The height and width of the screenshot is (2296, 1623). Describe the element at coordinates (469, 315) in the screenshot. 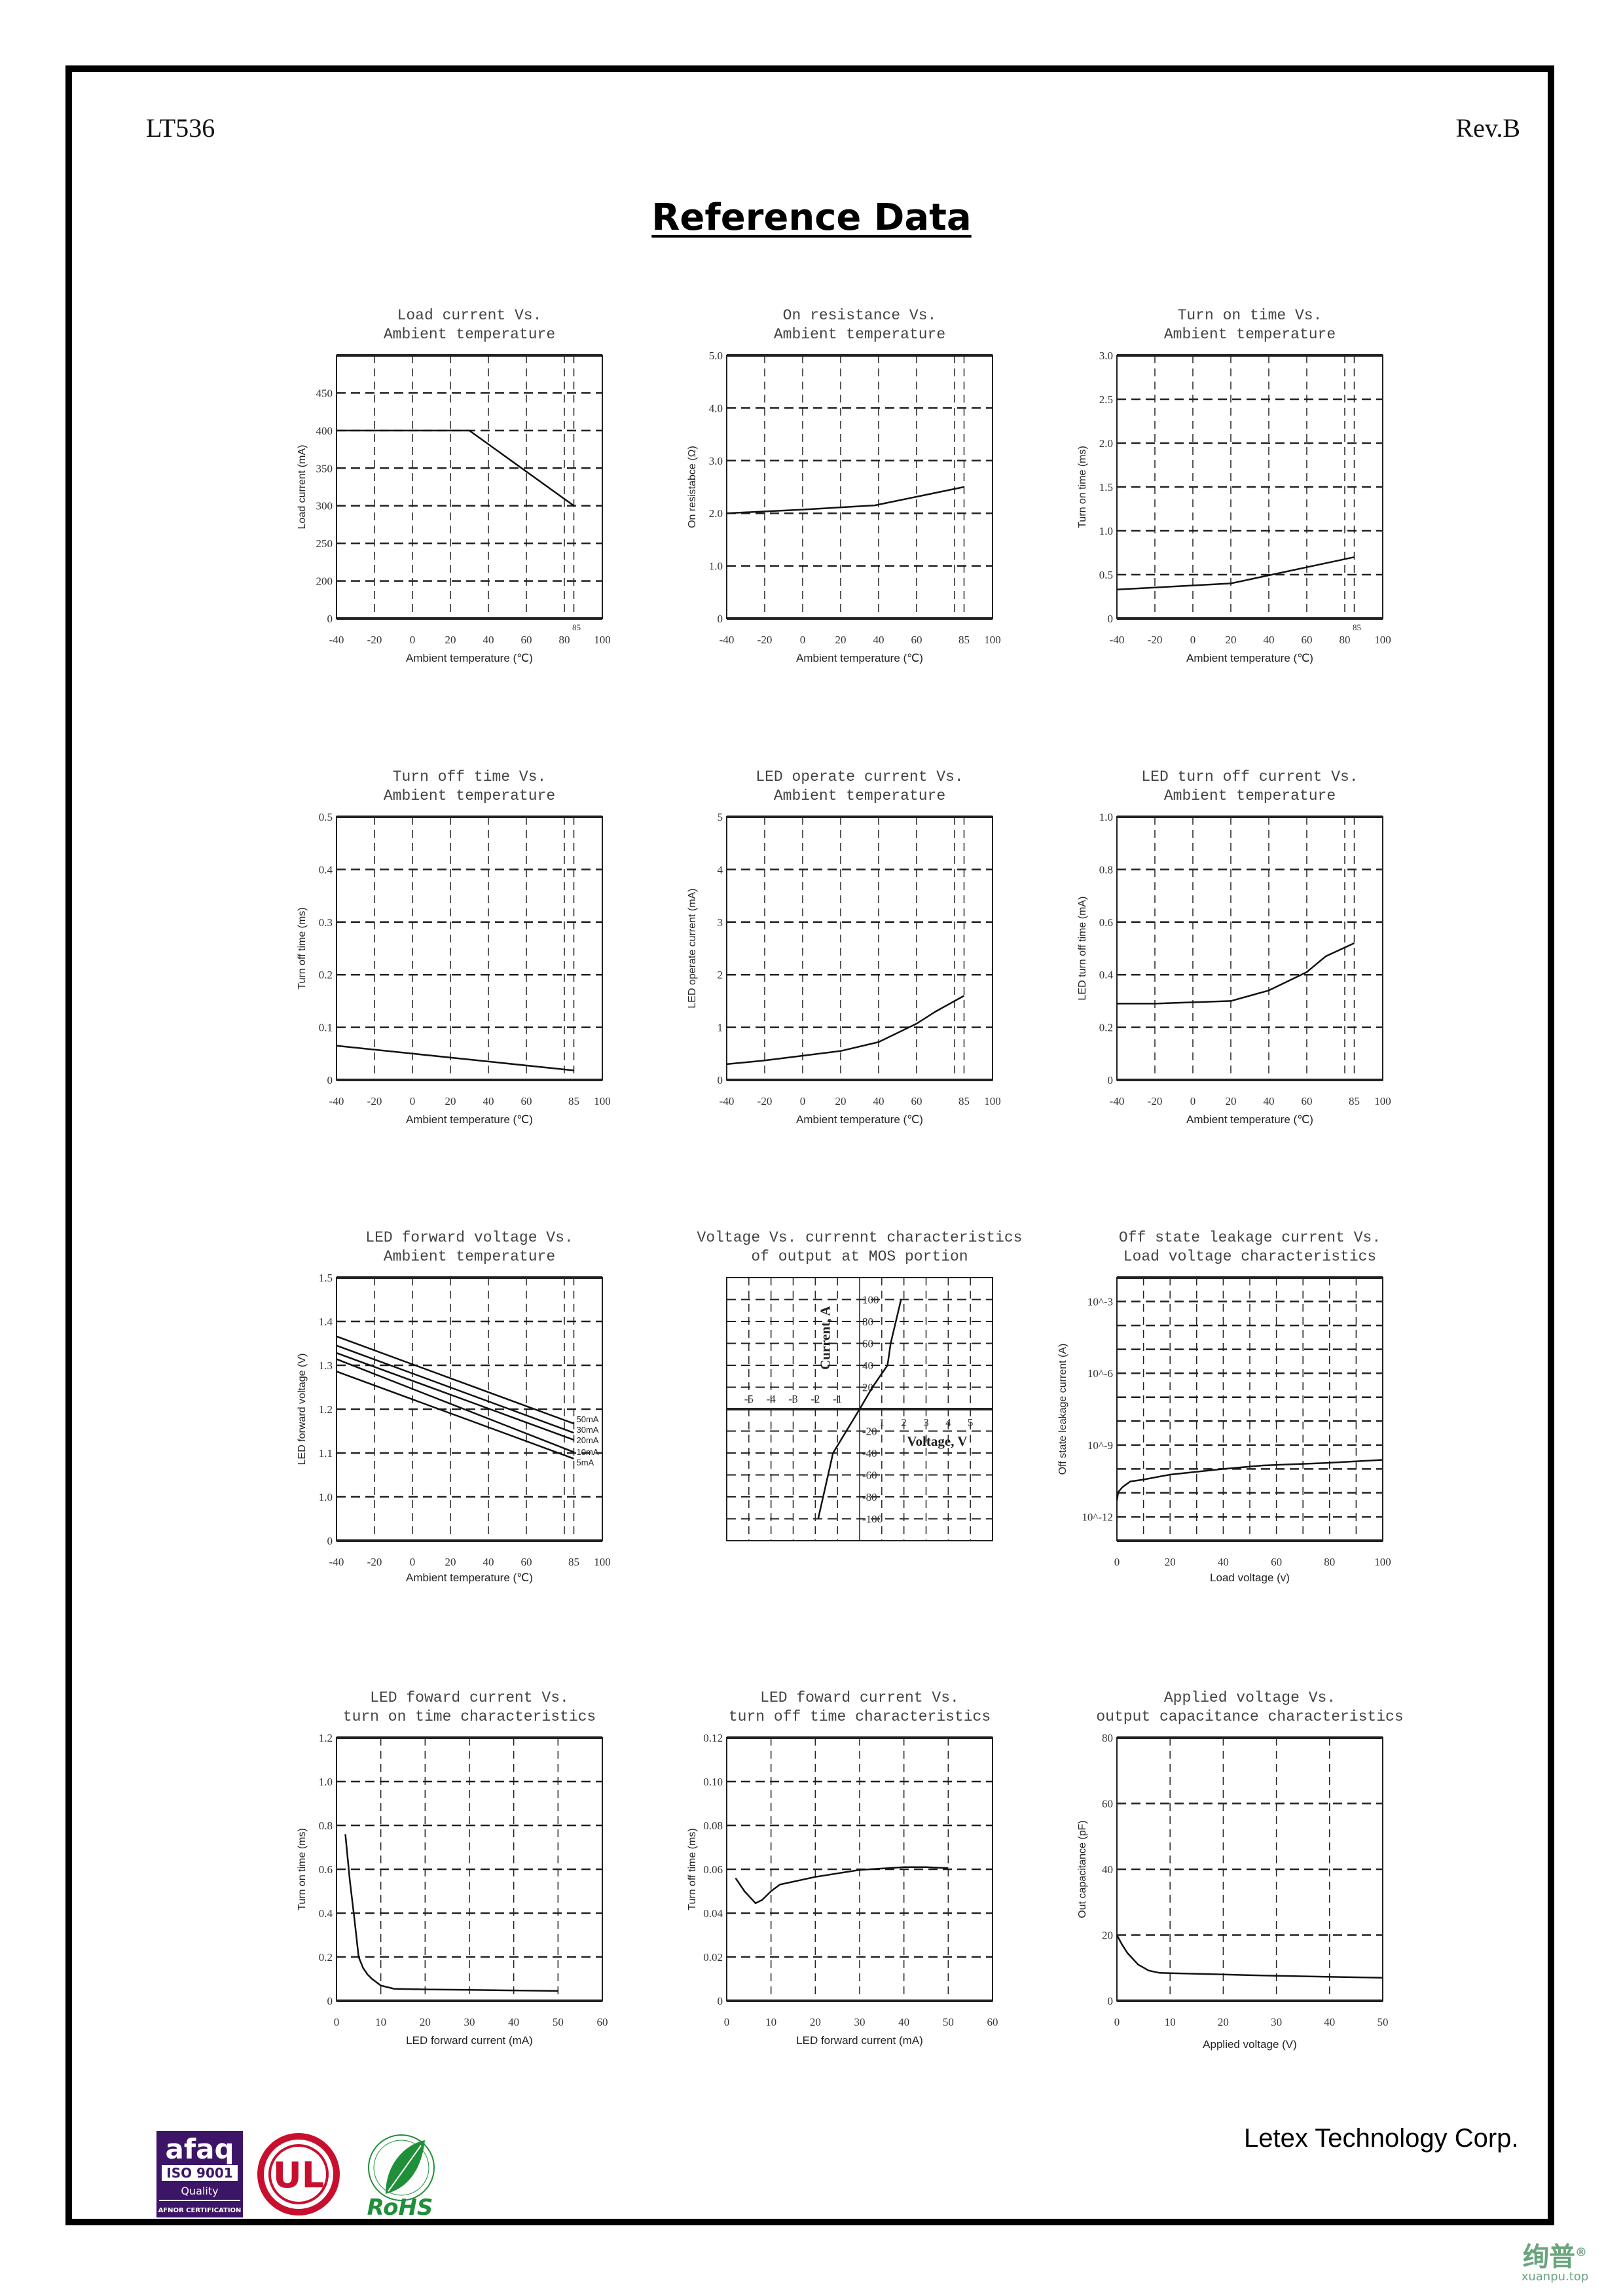

I see `chart-title: Load current Vs.` at that location.